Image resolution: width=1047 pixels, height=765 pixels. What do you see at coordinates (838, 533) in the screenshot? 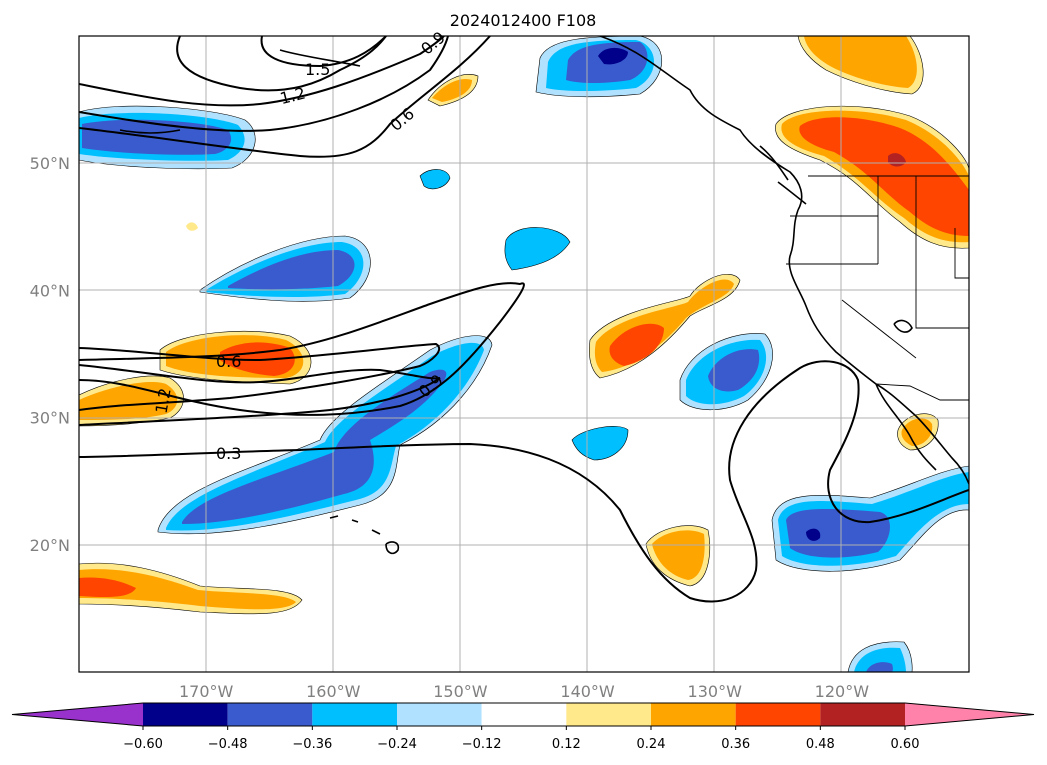
I see `neg-blob-120w-core` at bounding box center [838, 533].